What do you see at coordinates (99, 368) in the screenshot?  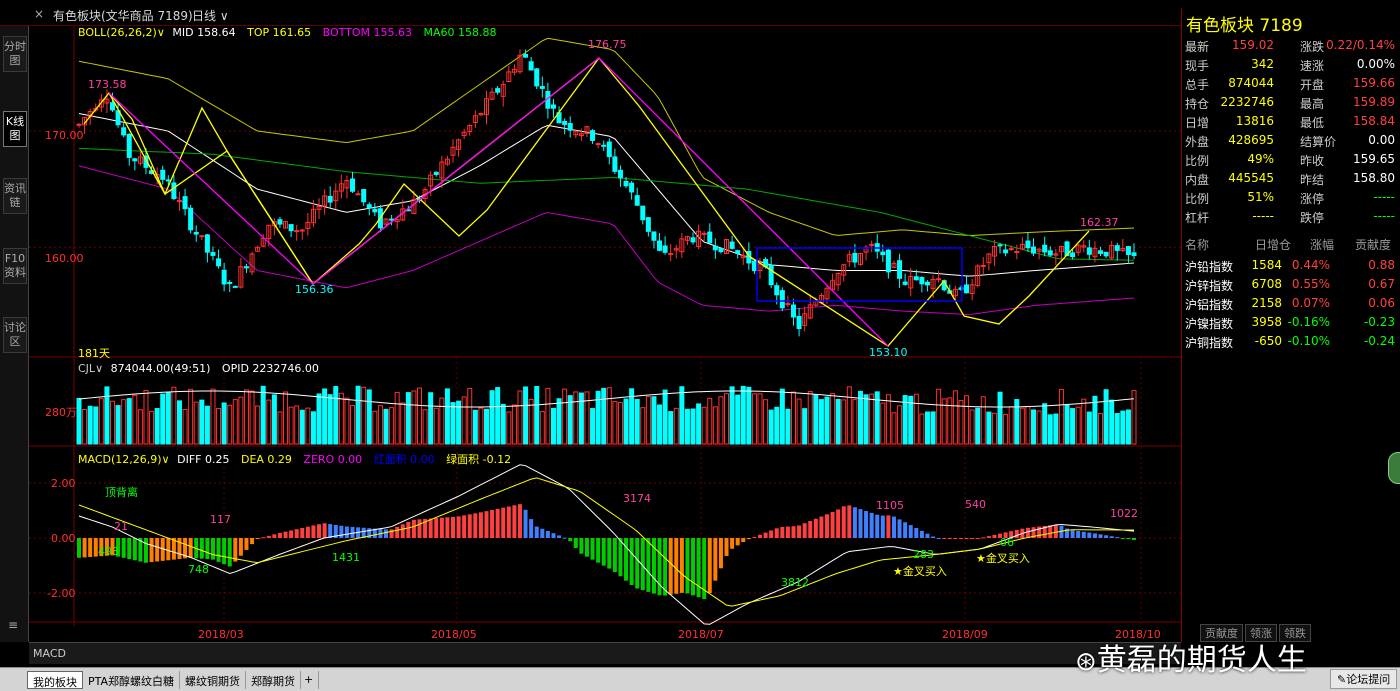 I see `cjl-dropdown-icon: ∨` at bounding box center [99, 368].